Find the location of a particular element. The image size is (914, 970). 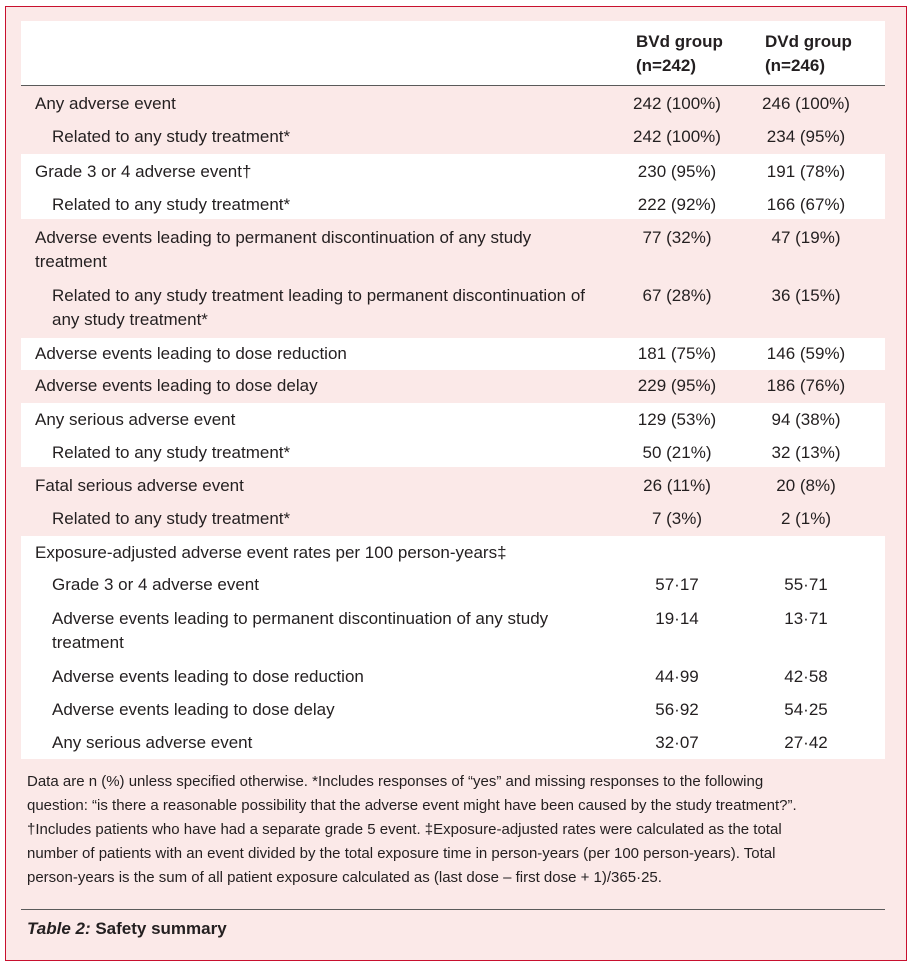

dvd-value: 55·71 is located at coordinates (806, 584).